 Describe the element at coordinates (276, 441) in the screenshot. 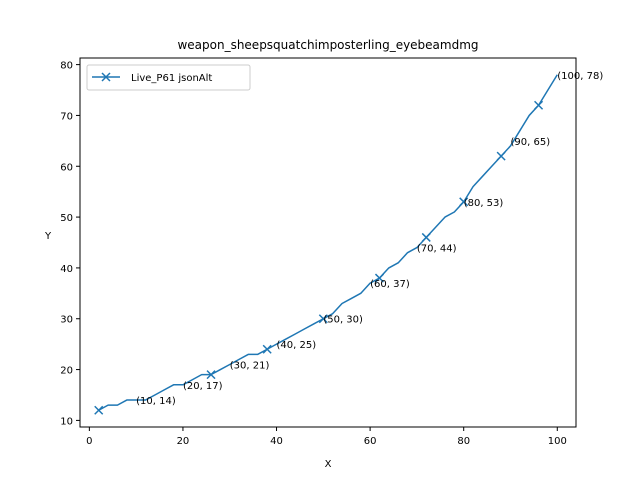

I see `x-tick-label: 40` at that location.